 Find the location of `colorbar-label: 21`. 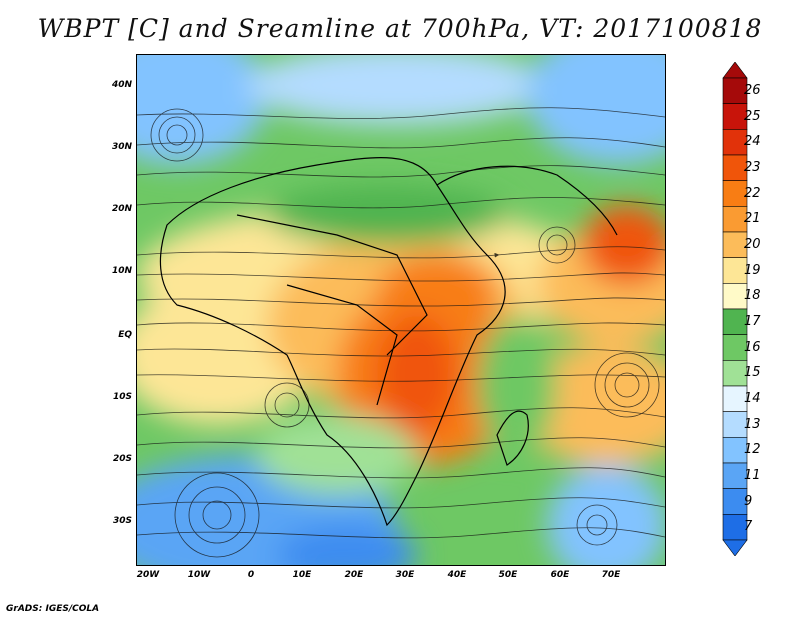

colorbar-label: 21 is located at coordinates (752, 219).